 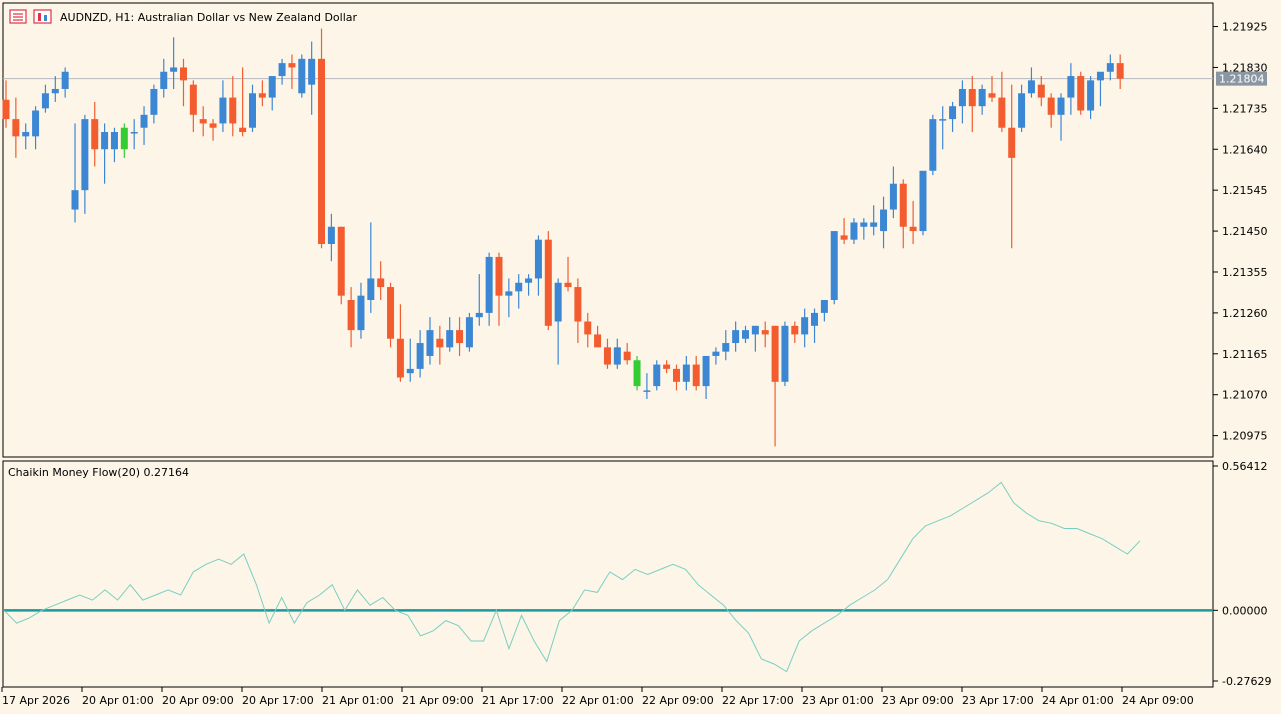 What do you see at coordinates (518, 700) in the screenshot?
I see `time-tick-label: 21 Apr 17:00` at bounding box center [518, 700].